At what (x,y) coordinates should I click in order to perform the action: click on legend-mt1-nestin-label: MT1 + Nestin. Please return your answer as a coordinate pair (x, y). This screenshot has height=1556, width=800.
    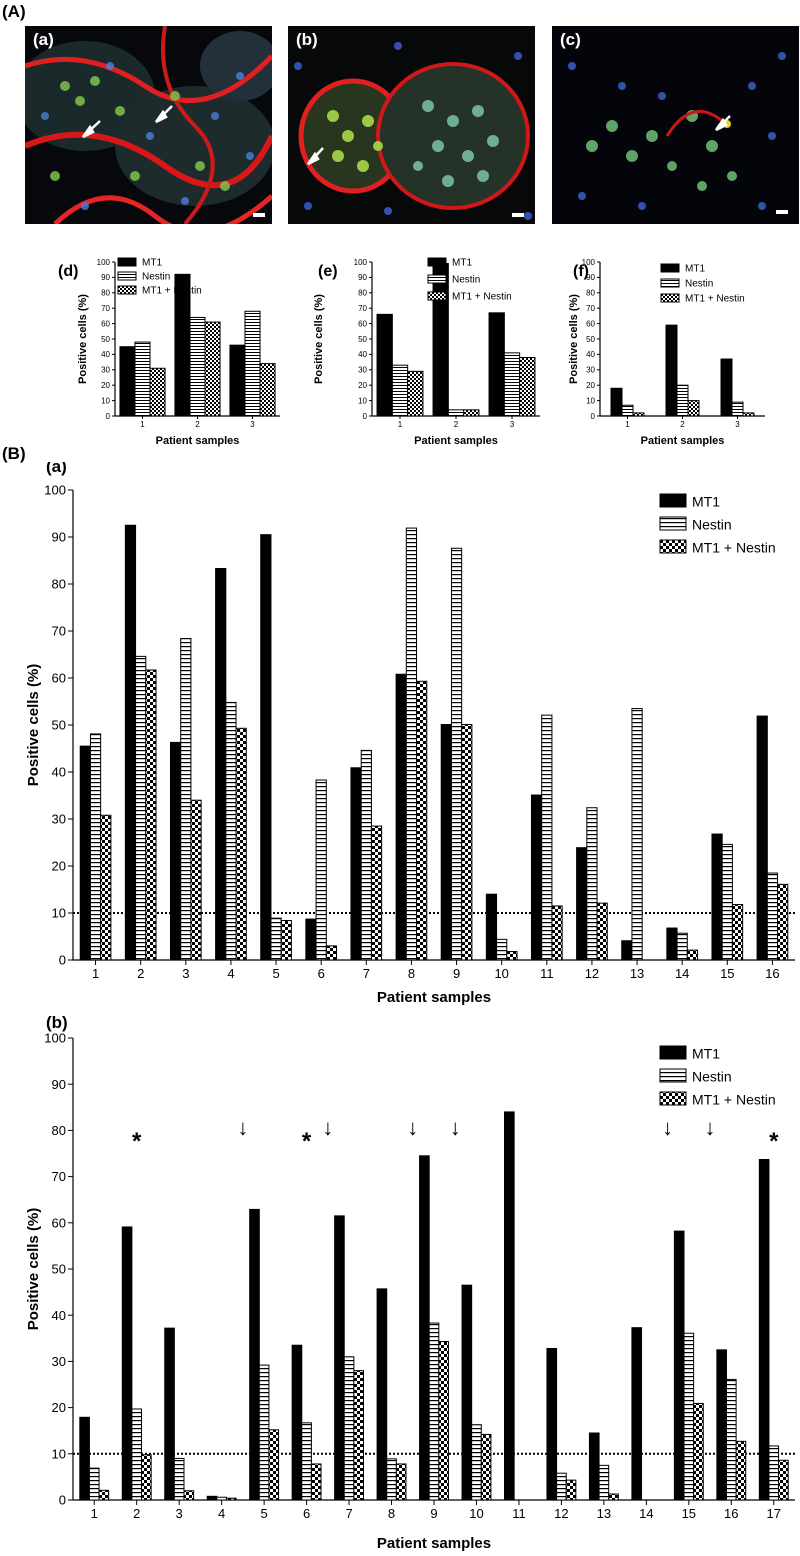
    Looking at the image, I should click on (172, 291).